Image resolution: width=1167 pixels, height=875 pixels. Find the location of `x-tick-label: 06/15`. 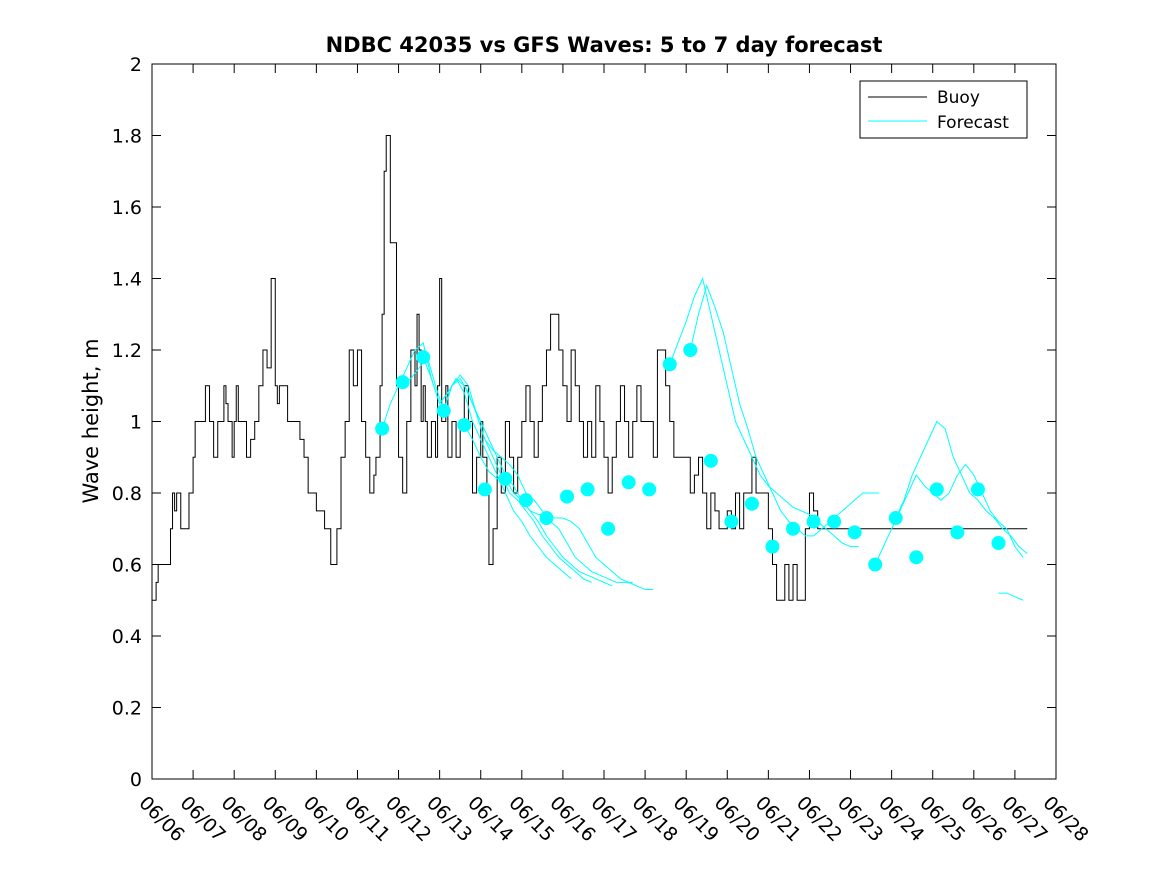

x-tick-label: 06/15 is located at coordinates (531, 819).